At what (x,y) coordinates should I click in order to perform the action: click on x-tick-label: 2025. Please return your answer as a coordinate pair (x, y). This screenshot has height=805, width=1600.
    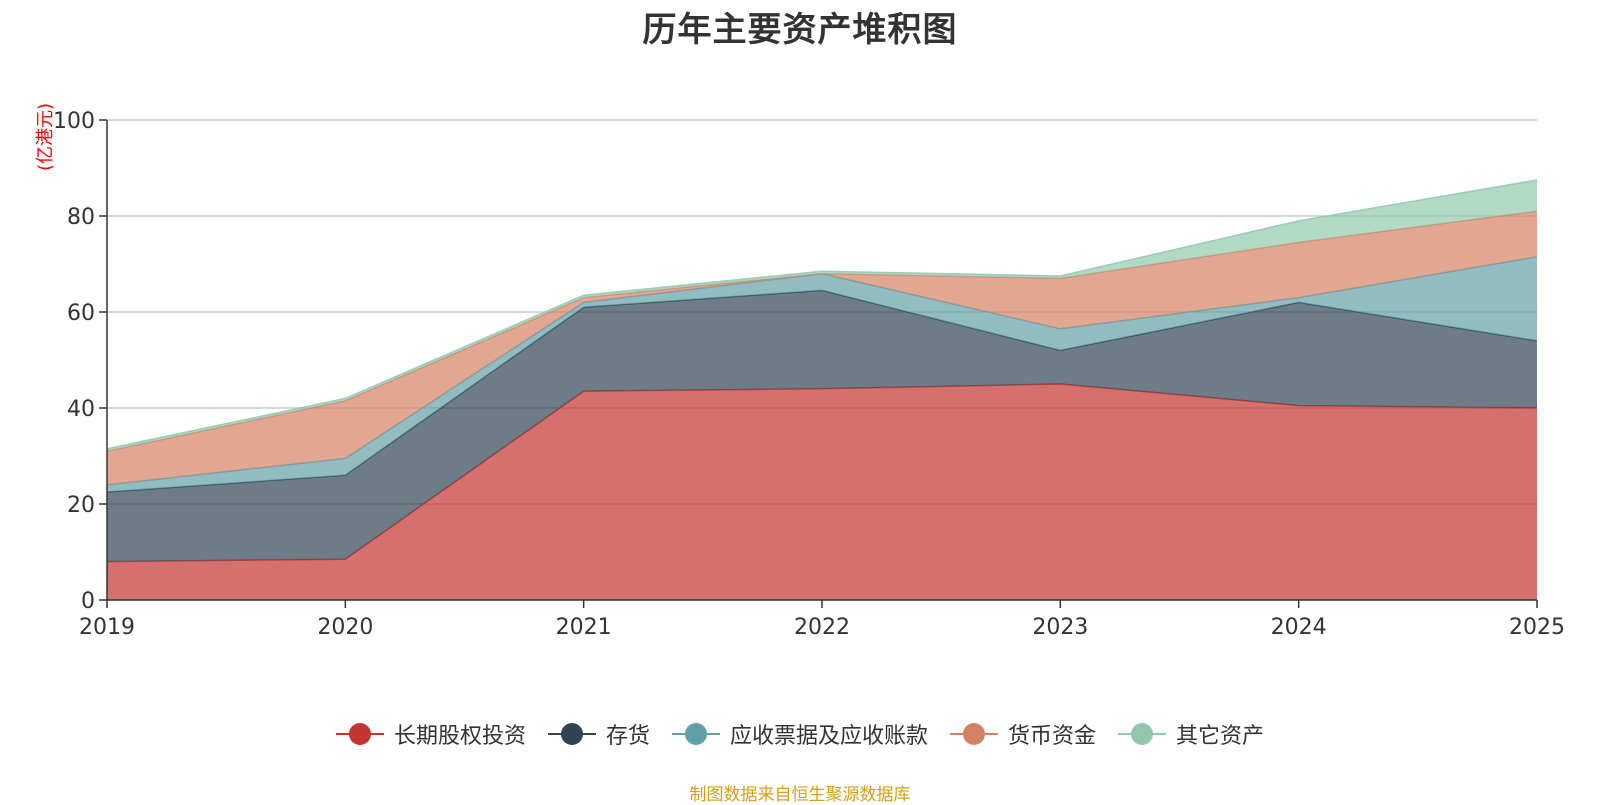
    Looking at the image, I should click on (1537, 627).